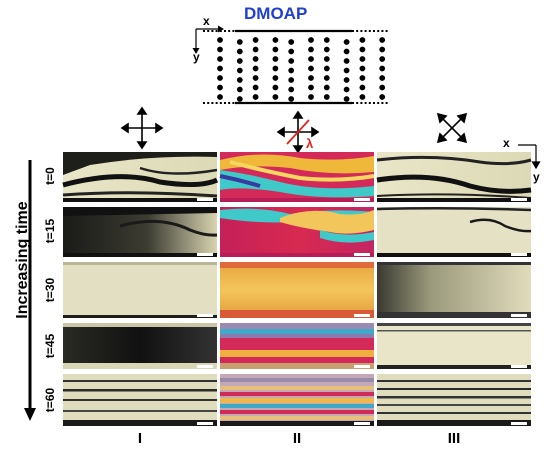 The height and width of the screenshot is (455, 550). What do you see at coordinates (529, 157) in the screenshot?
I see `corner-axes-icon` at bounding box center [529, 157].